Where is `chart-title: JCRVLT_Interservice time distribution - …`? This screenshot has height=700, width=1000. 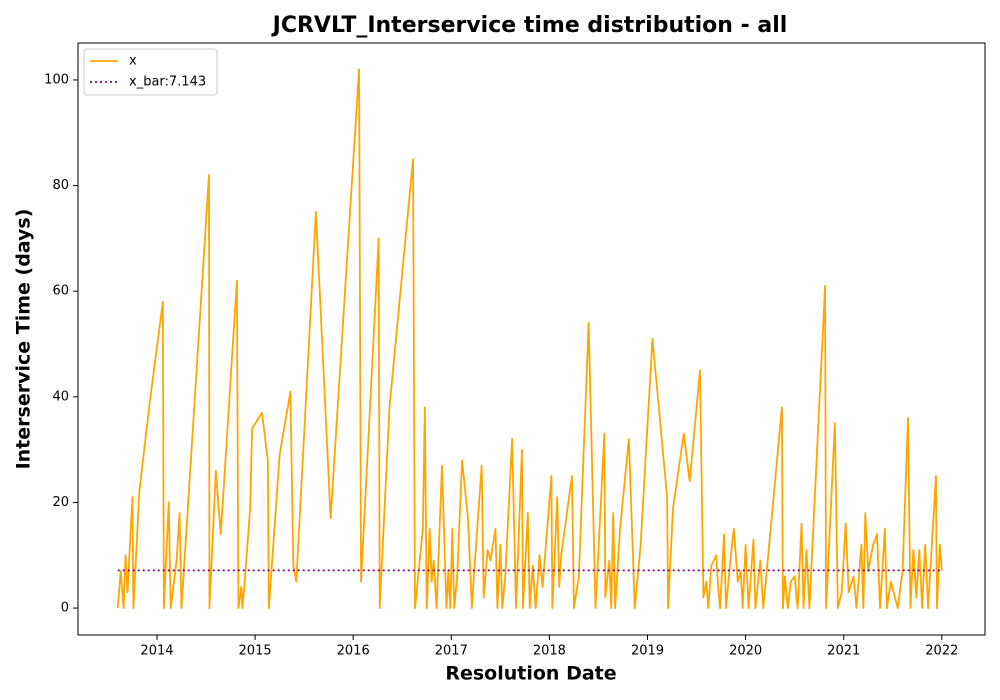 chart-title: JCRVLT_Interservice time distribution - … is located at coordinates (529, 25).